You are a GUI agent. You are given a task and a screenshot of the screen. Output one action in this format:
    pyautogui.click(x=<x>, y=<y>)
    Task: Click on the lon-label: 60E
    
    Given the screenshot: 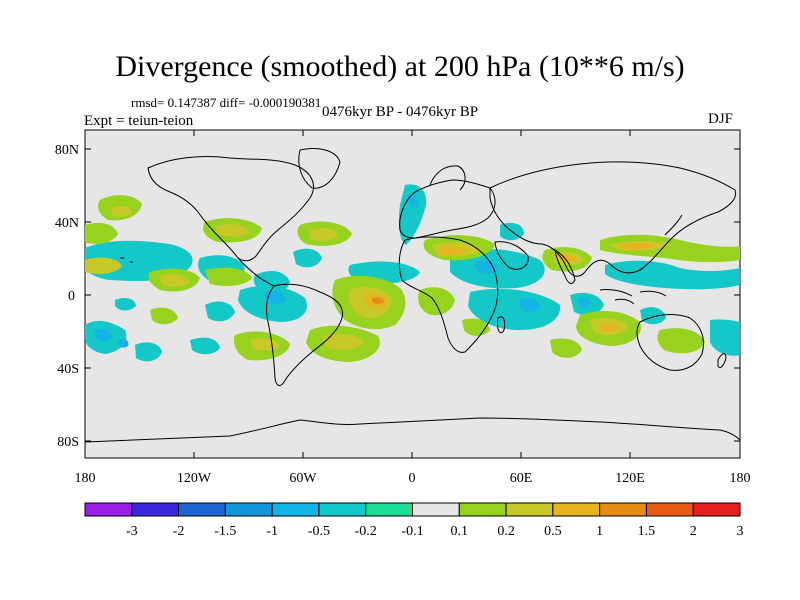 What is the action you would take?
    pyautogui.click(x=521, y=478)
    